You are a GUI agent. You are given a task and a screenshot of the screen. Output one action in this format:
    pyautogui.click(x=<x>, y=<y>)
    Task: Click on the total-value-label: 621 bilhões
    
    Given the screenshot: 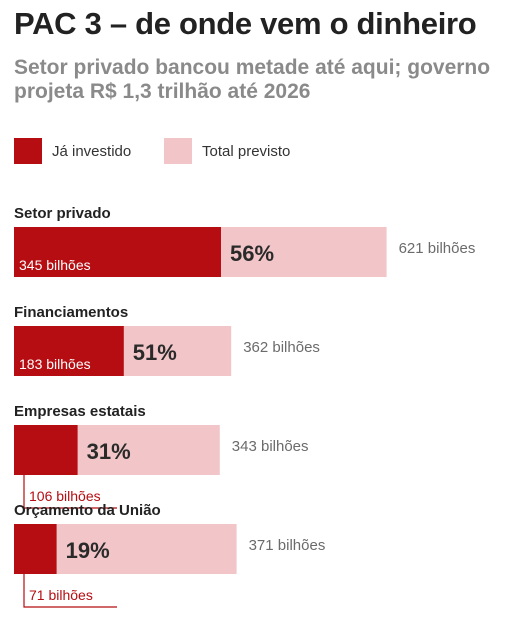 What is the action you would take?
    pyautogui.click(x=437, y=248)
    